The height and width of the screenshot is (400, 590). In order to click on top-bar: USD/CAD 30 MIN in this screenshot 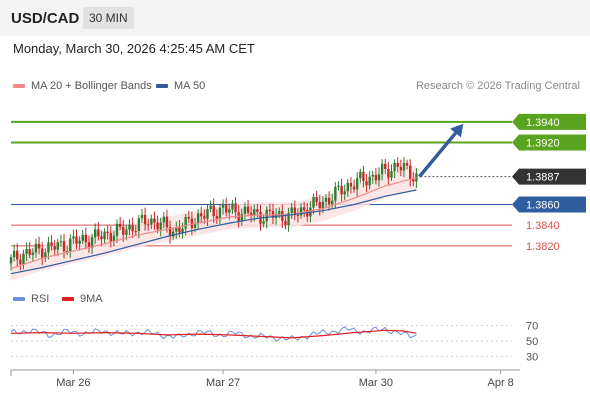, I will do `click(295, 18)`.